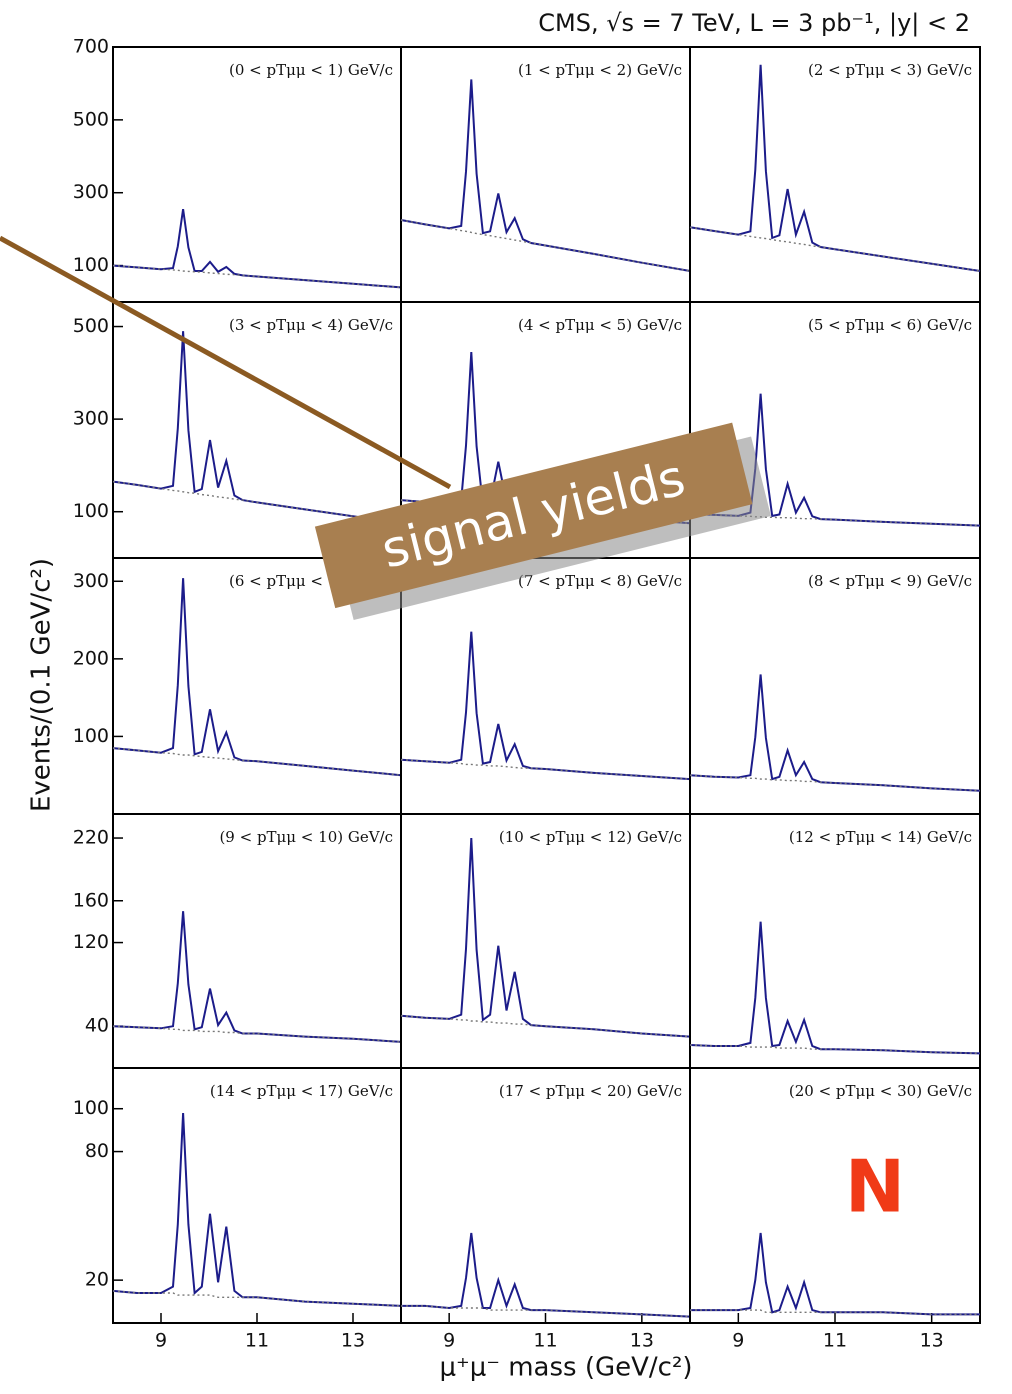 The image size is (1012, 1394). What do you see at coordinates (590, 837) in the screenshot?
I see `panel-label: (10 < pTμμ < 12) GeV/c` at bounding box center [590, 837].